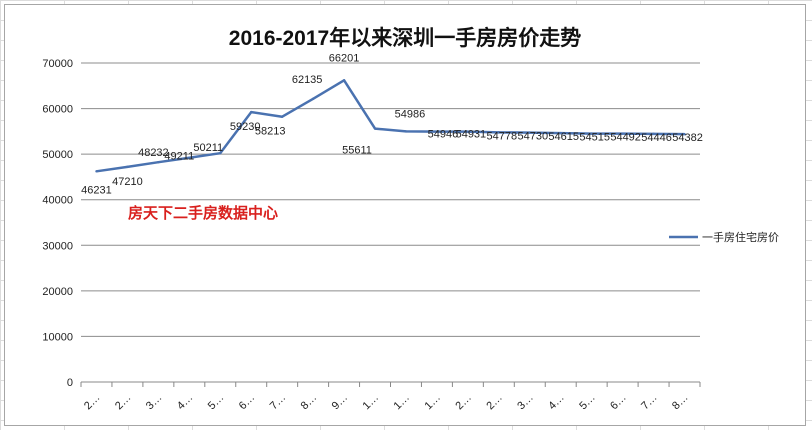 Image resolution: width=812 pixels, height=430 pixels. Describe the element at coordinates (532, 137) in the screenshot. I see `data-label: 54730` at that location.